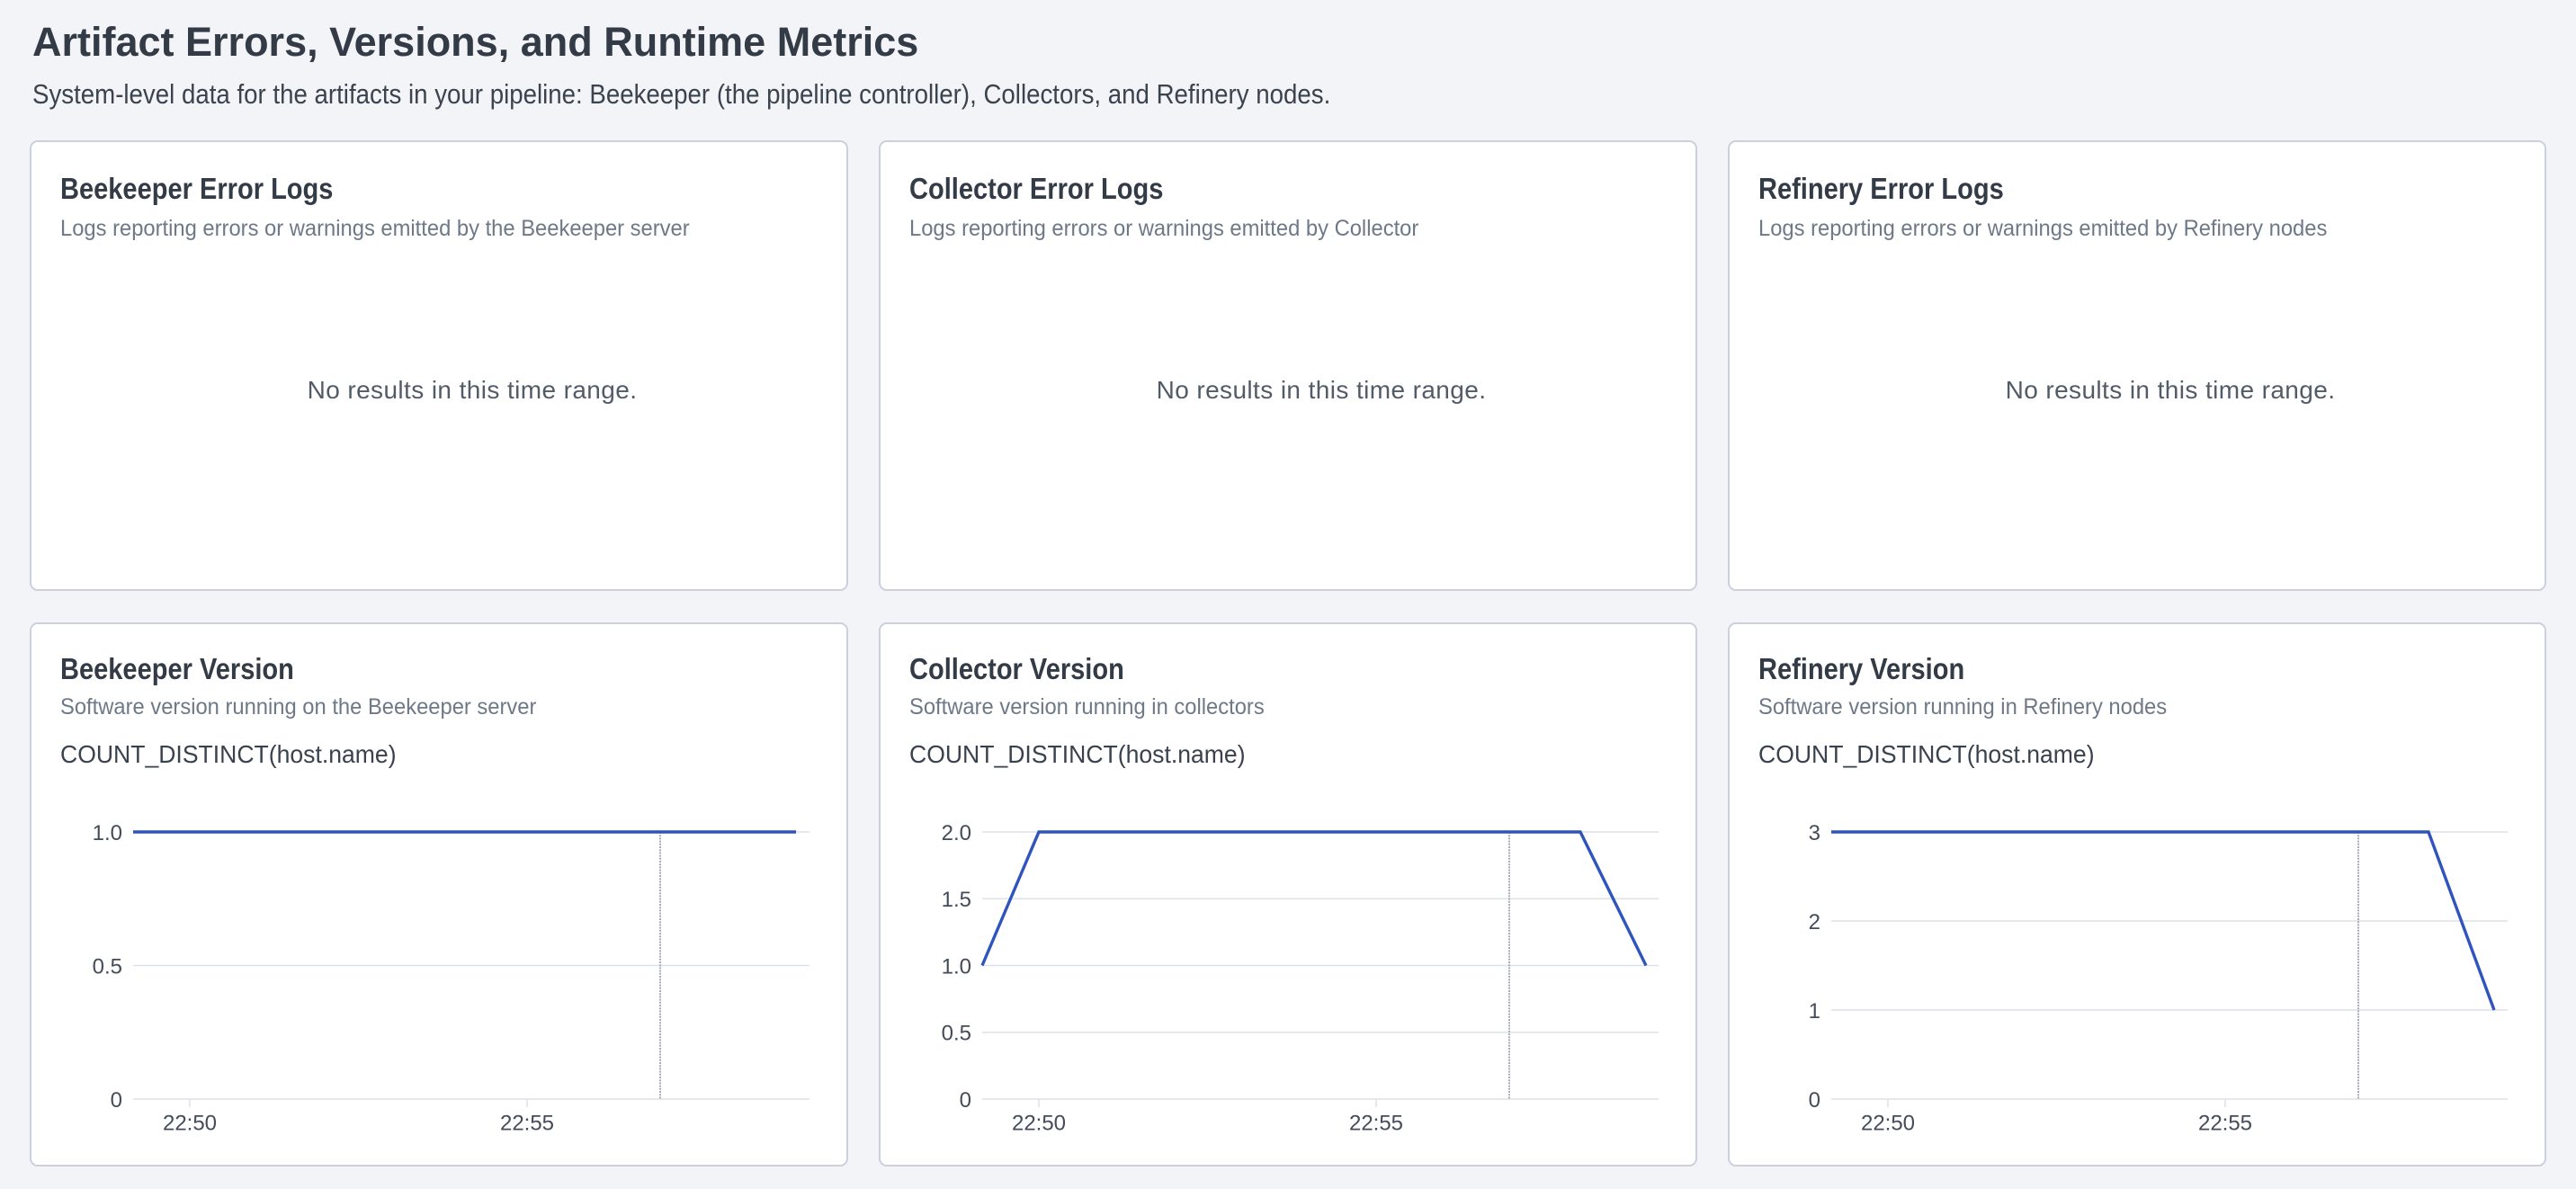 Image resolution: width=2576 pixels, height=1189 pixels. What do you see at coordinates (956, 900) in the screenshot?
I see `svg-text: 1.5` at bounding box center [956, 900].